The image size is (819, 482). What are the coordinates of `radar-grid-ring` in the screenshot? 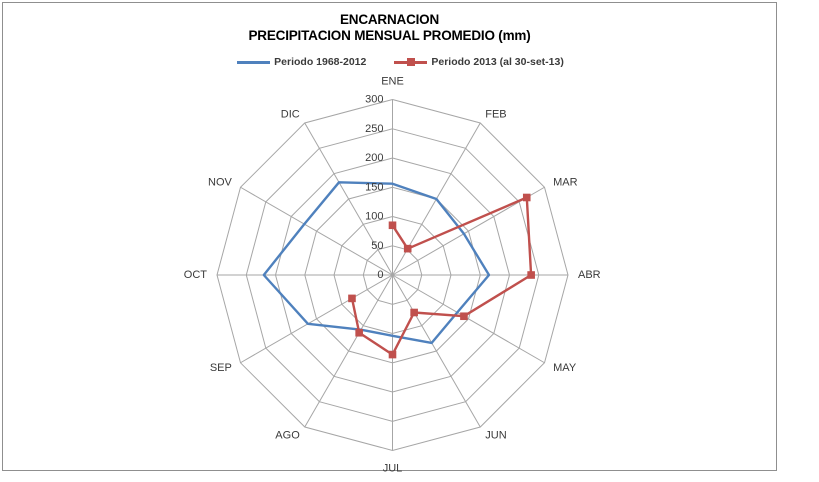 It's located at (392, 275).